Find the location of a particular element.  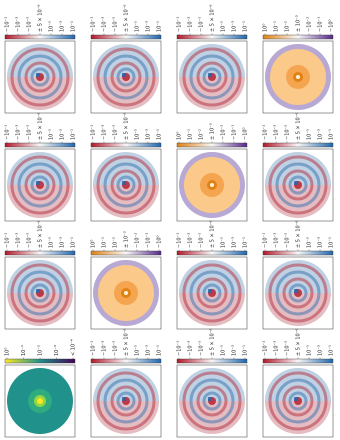

colorbar-tick-label: −10⁻² is located at coordinates (138, 240).